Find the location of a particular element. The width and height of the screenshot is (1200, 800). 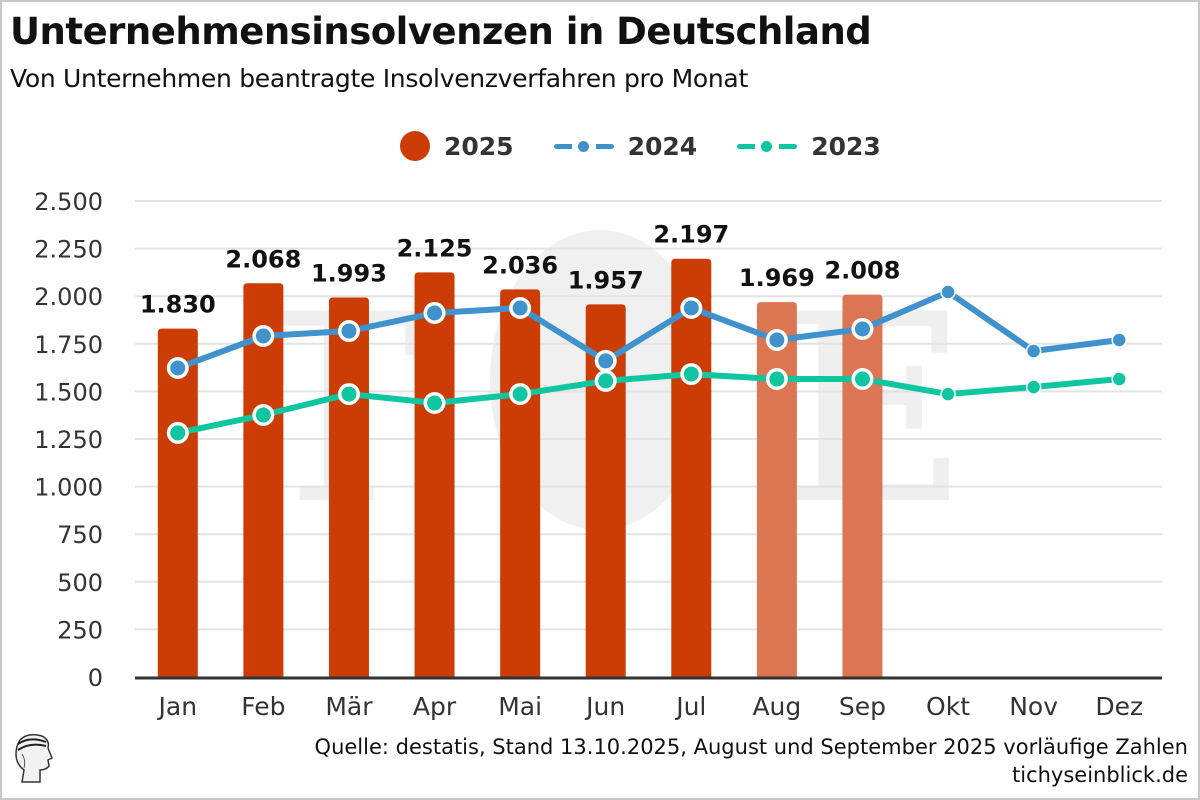

legend-swatch-2023 is located at coordinates (767, 146).